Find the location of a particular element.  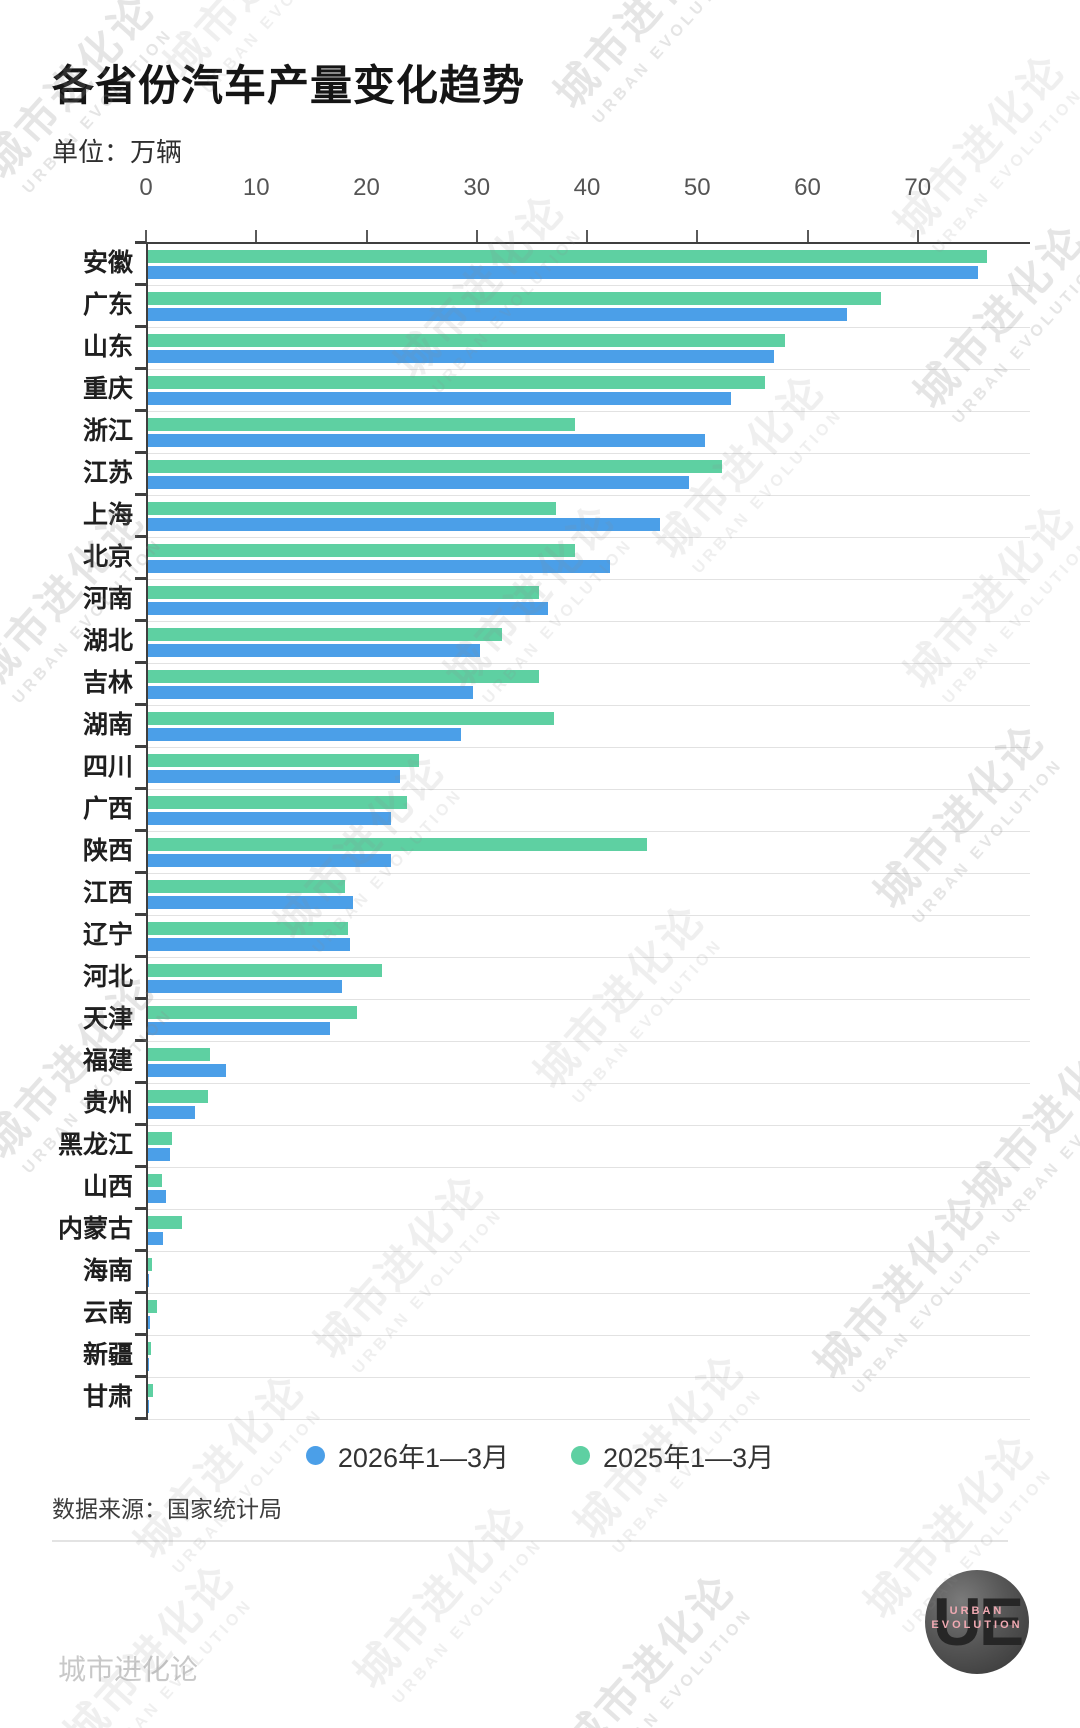

x-axis-tick-label: 60 is located at coordinates (807, 187).